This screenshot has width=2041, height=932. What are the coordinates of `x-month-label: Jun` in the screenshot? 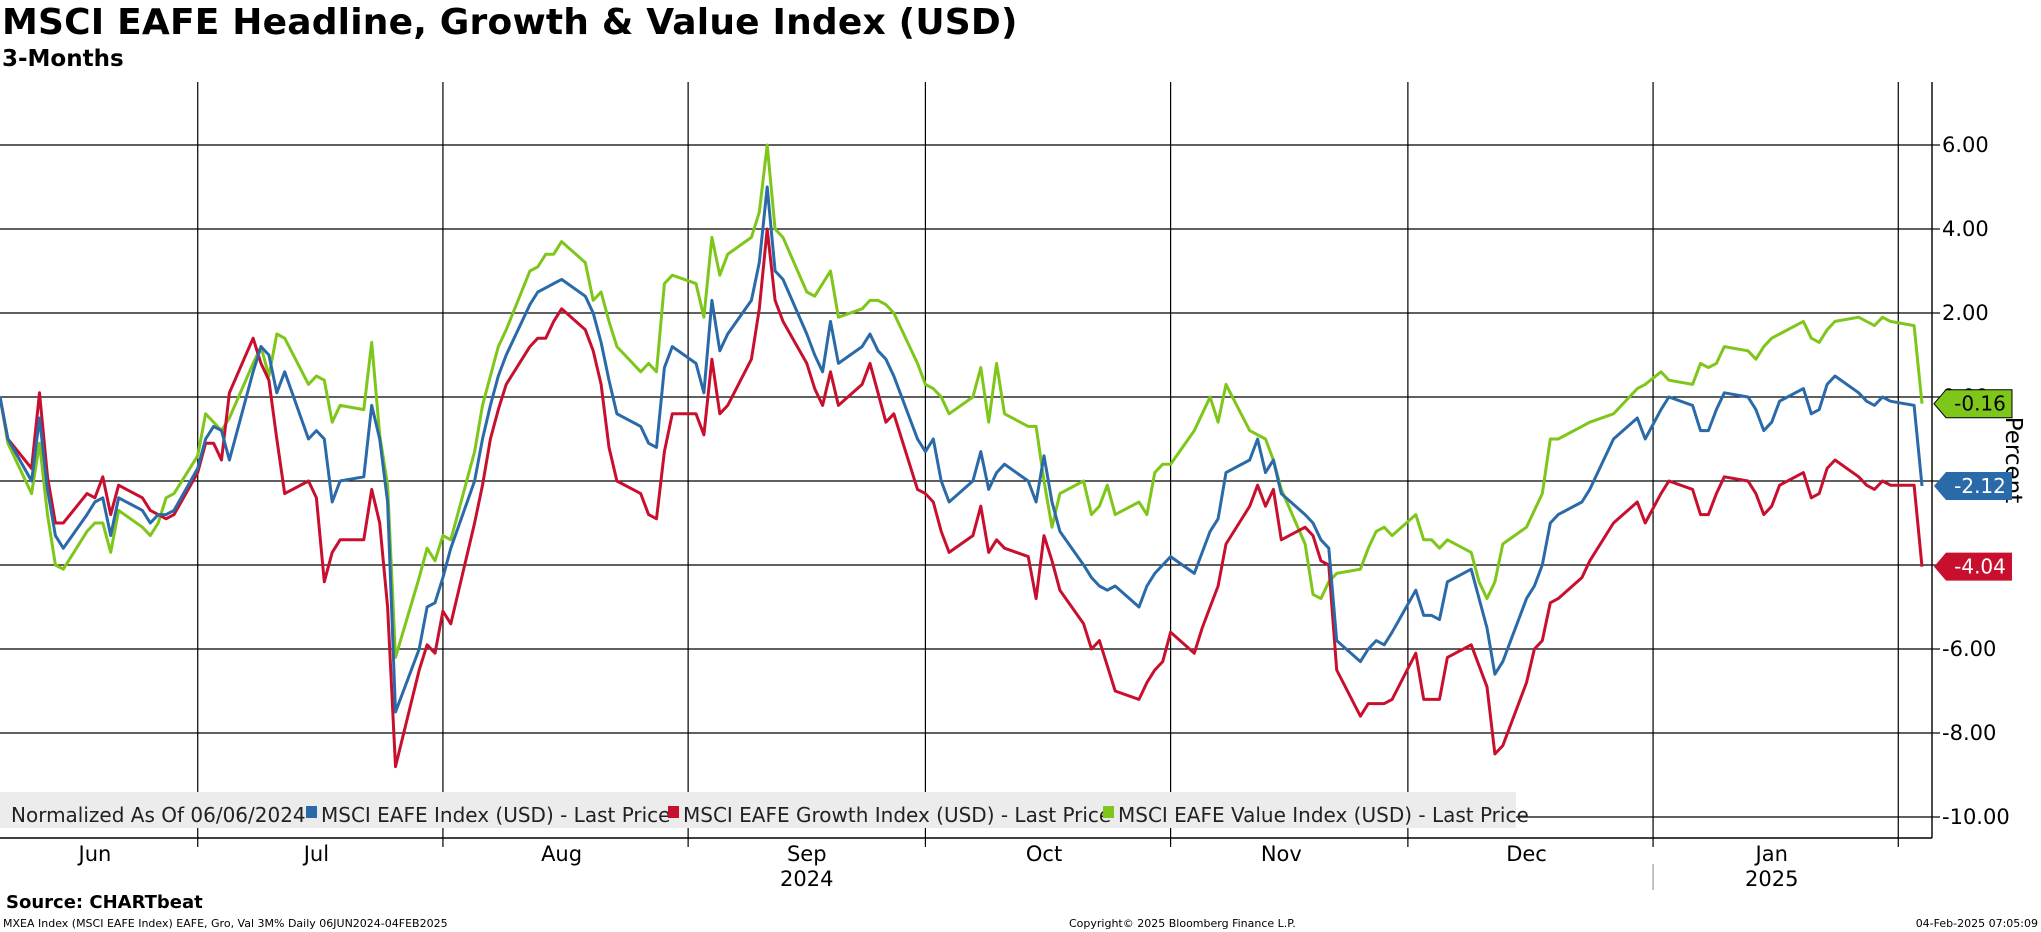 It's located at (94, 854).